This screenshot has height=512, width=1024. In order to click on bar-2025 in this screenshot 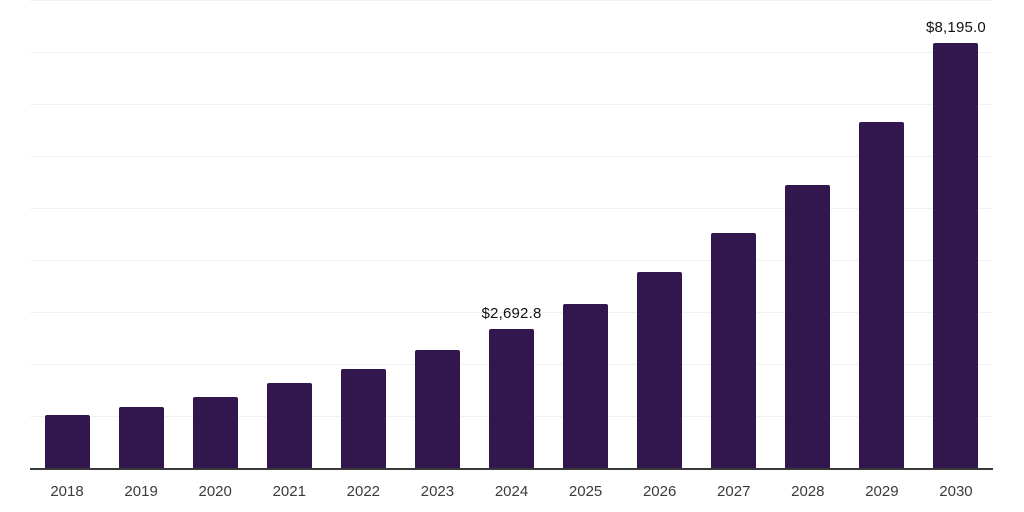, I will do `click(586, 386)`.